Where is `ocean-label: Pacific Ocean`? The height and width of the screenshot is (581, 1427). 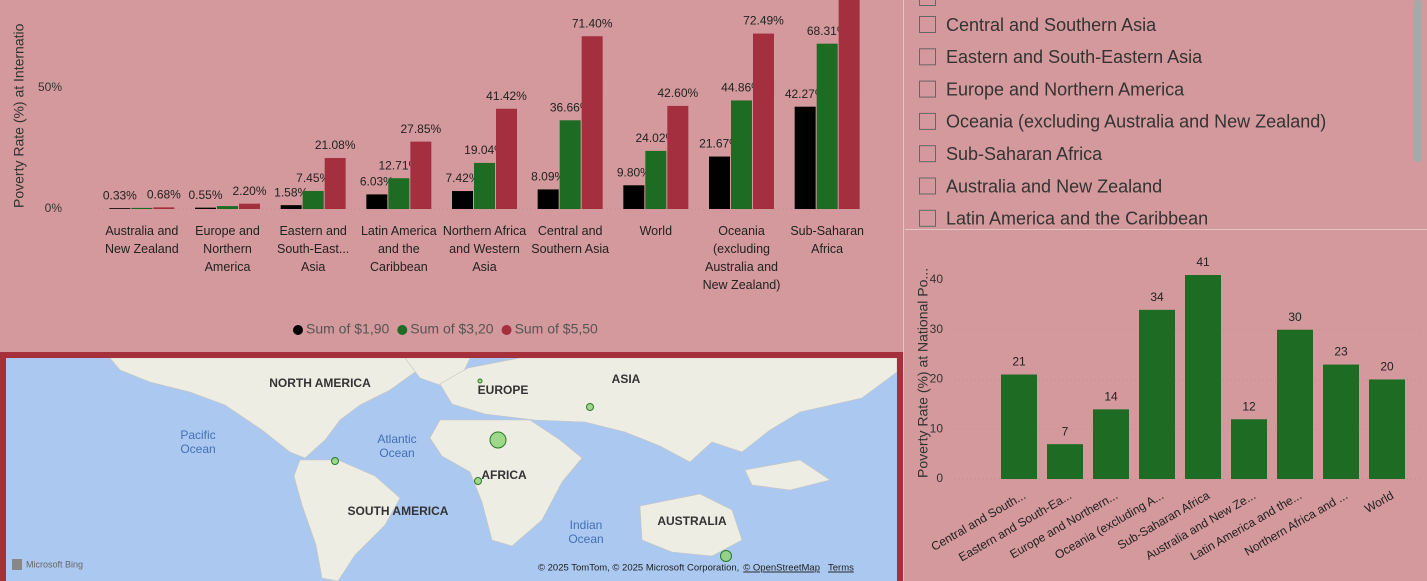
ocean-label: Pacific Ocean is located at coordinates (197, 442).